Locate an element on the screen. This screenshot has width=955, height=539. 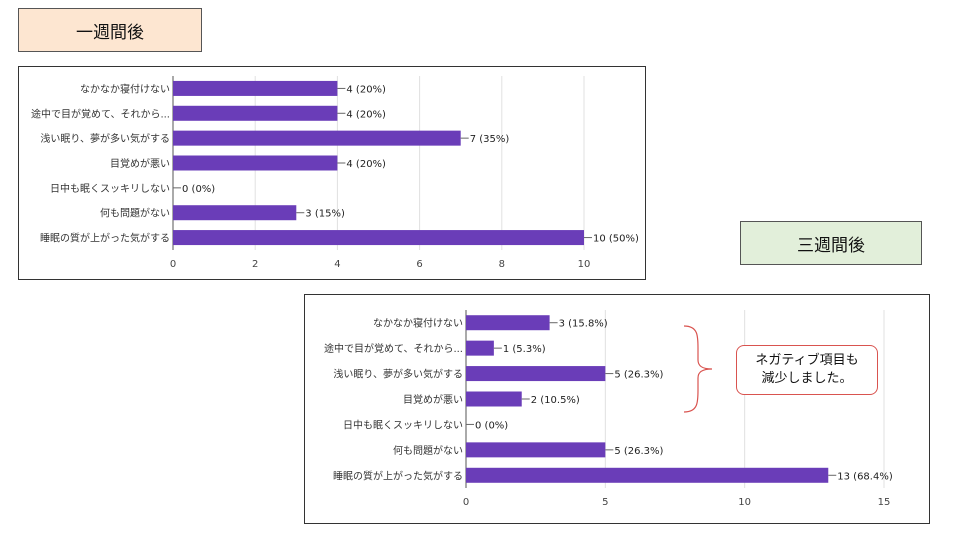
week3-label: 三週間後 is located at coordinates (831, 243).